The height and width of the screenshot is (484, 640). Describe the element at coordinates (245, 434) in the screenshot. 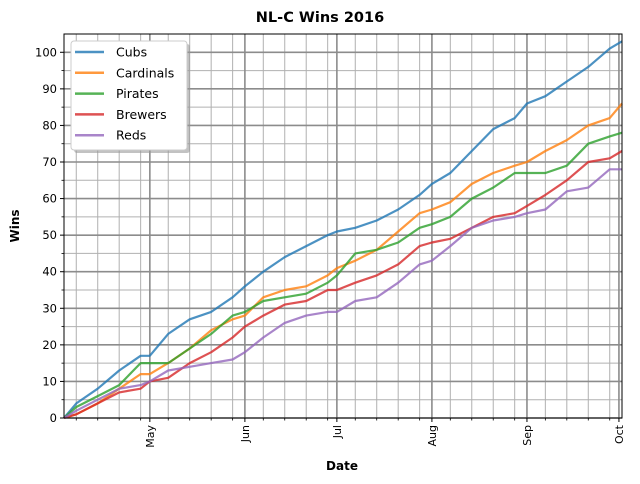

I see `x-tick-label: Jun` at that location.